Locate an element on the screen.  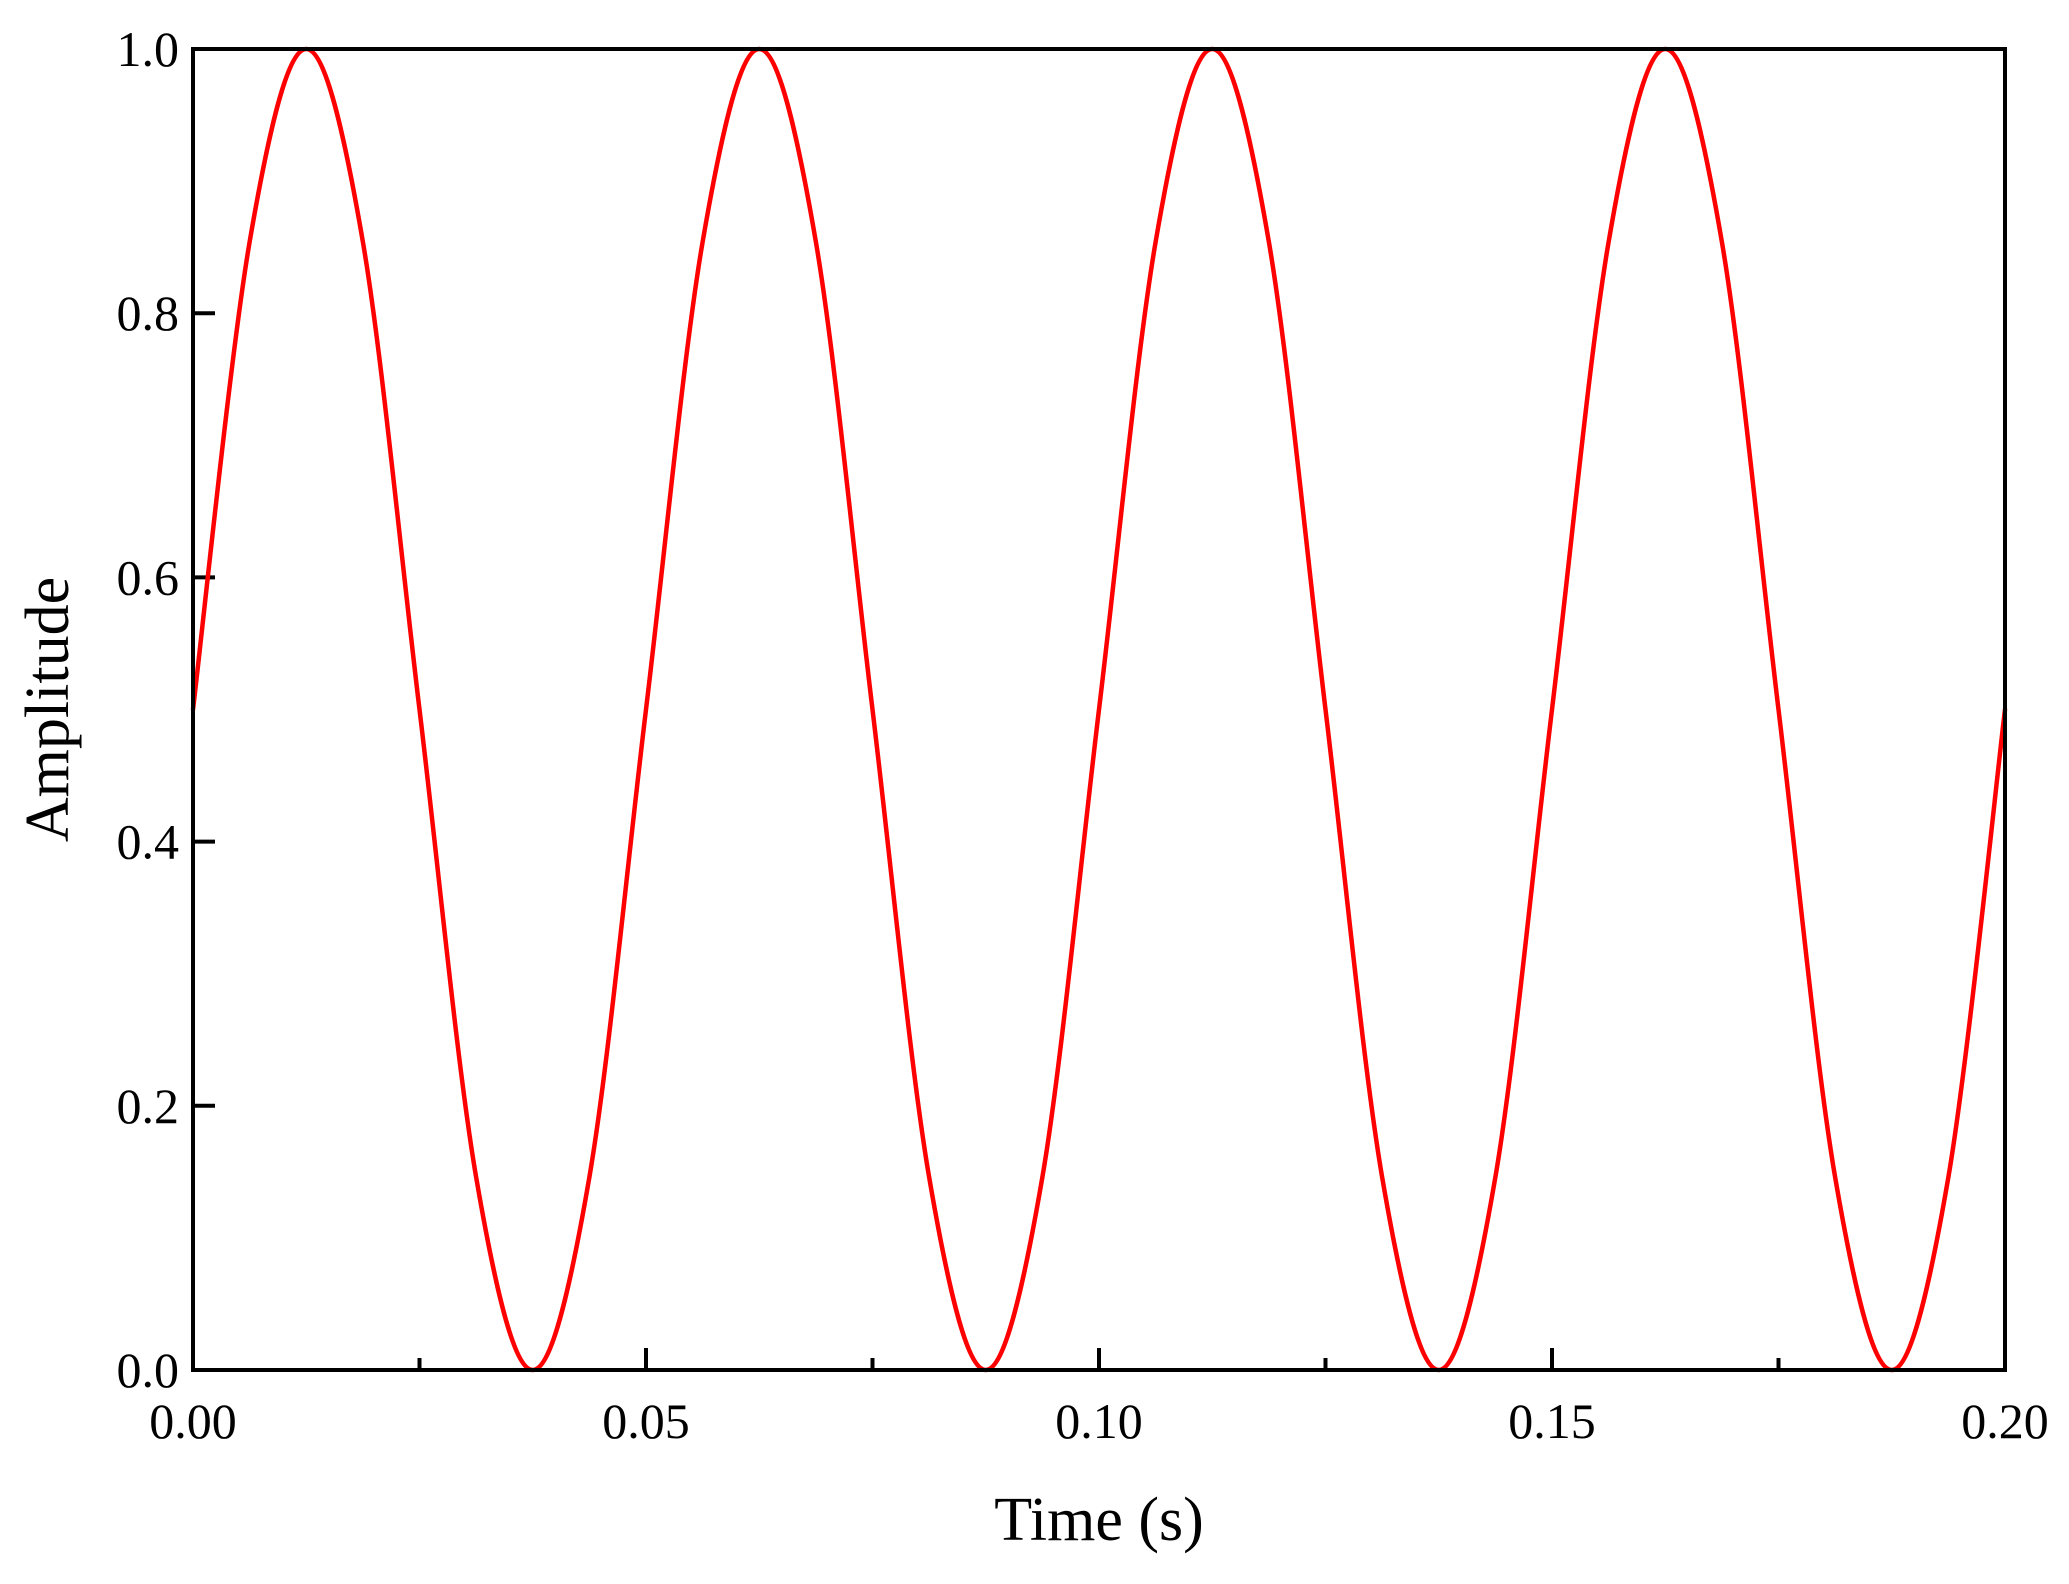
y-tick-label: 0.0 is located at coordinates (148, 1370).